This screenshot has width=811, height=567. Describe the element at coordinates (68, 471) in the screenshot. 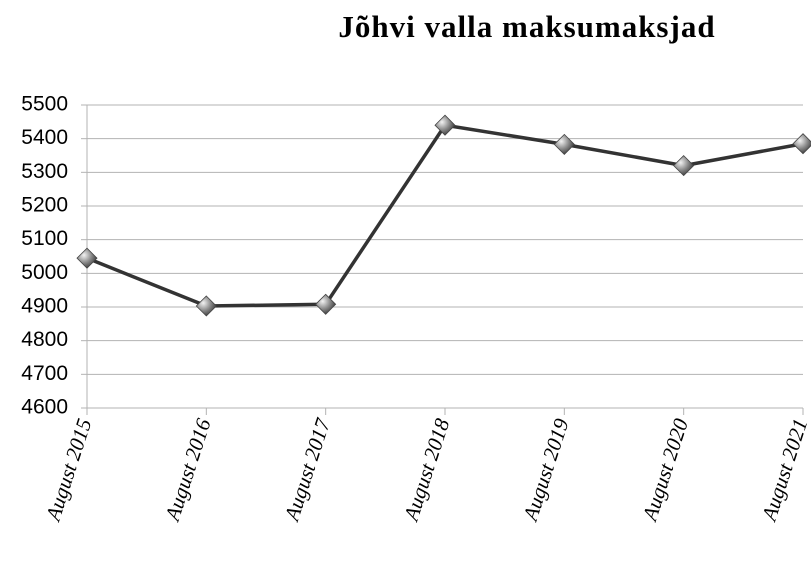

I see `x-tick-label: August 2015` at that location.